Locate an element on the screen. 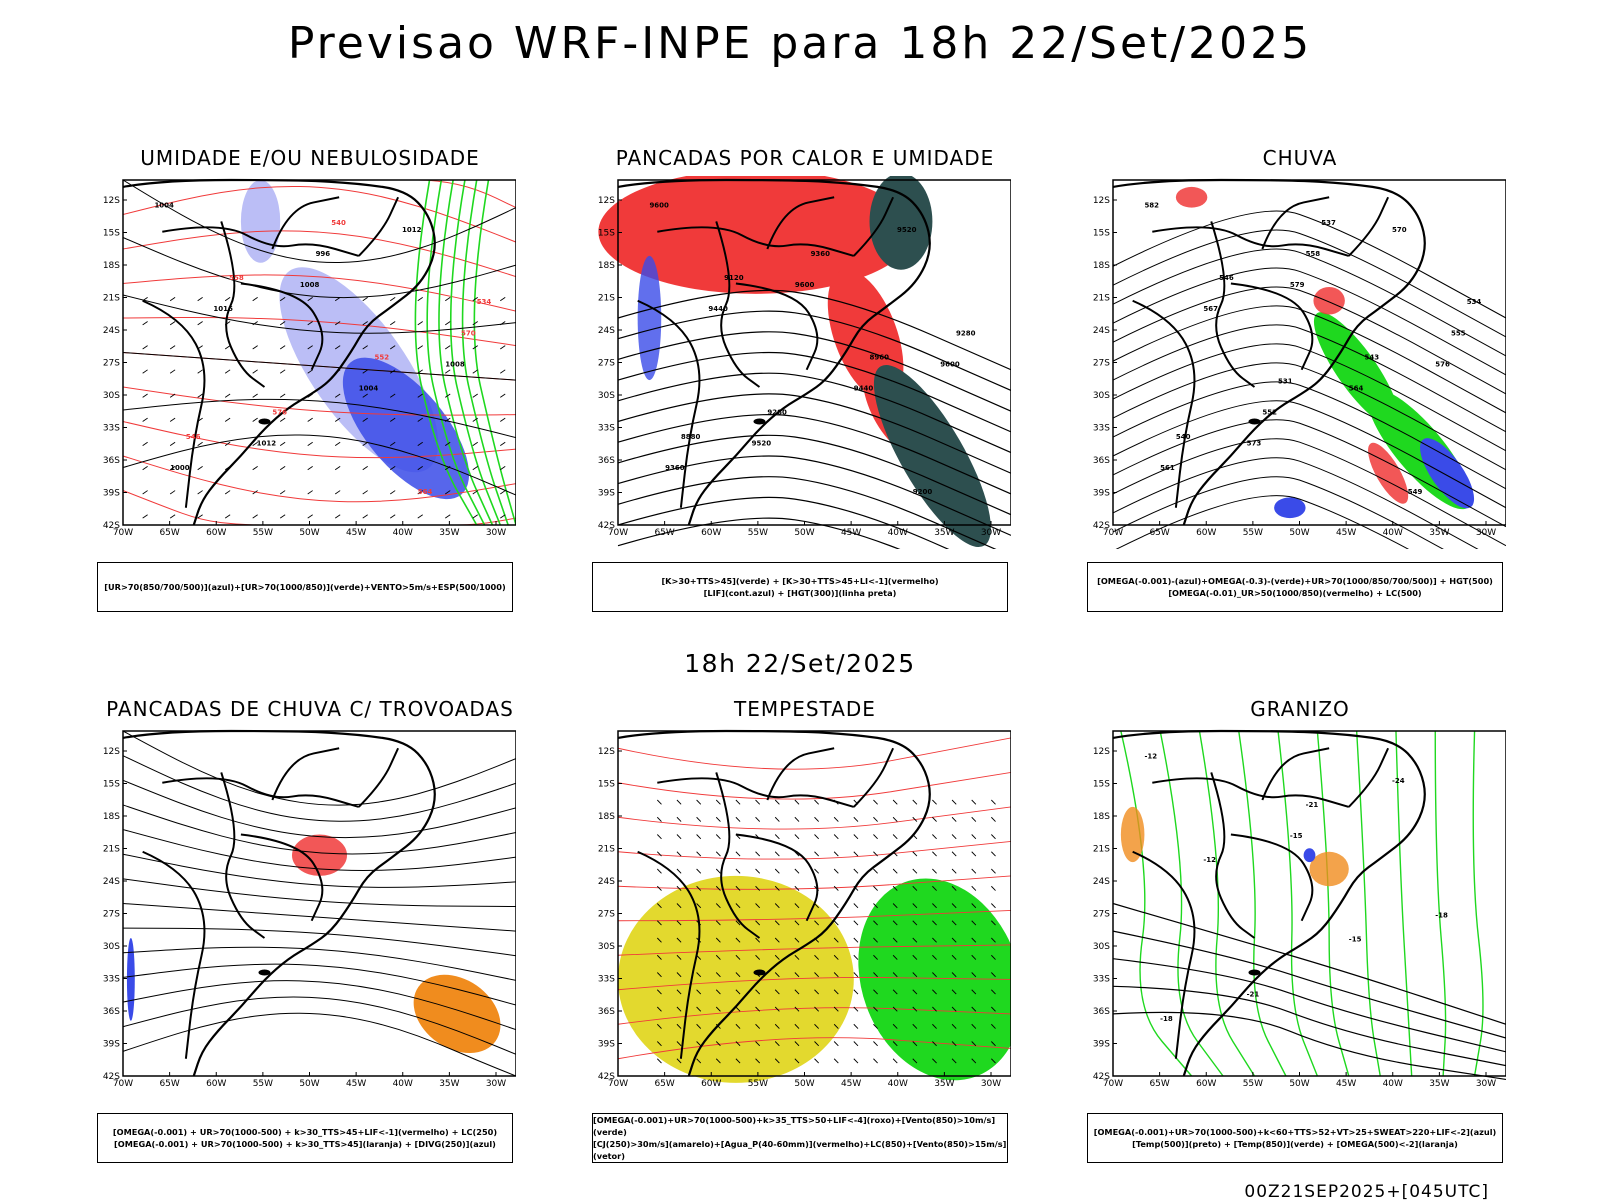 This screenshot has width=1600, height=1202. contour-label: 576 is located at coordinates (1442, 364).